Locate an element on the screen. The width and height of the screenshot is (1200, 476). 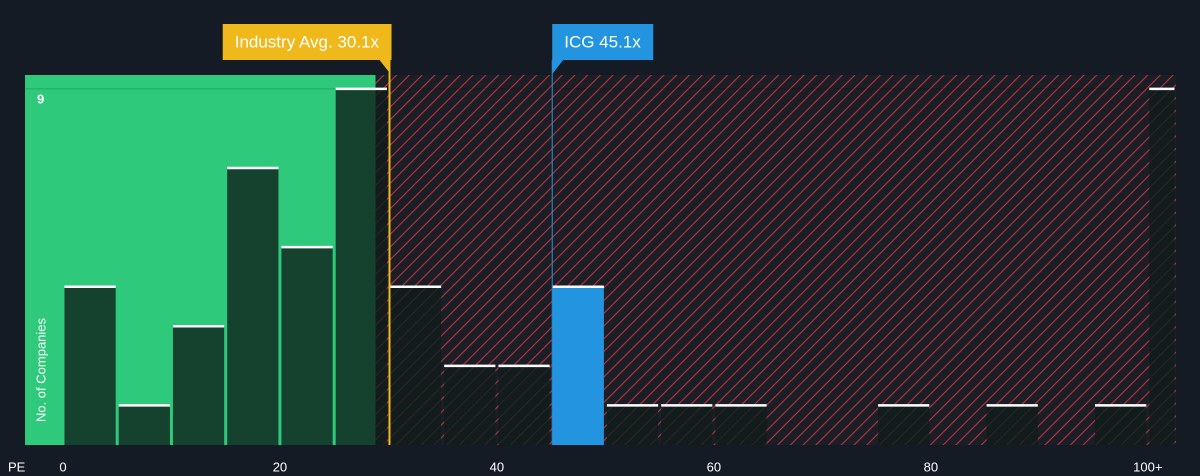
annotation-label: Industry Avg. 30.1x is located at coordinates (307, 41).